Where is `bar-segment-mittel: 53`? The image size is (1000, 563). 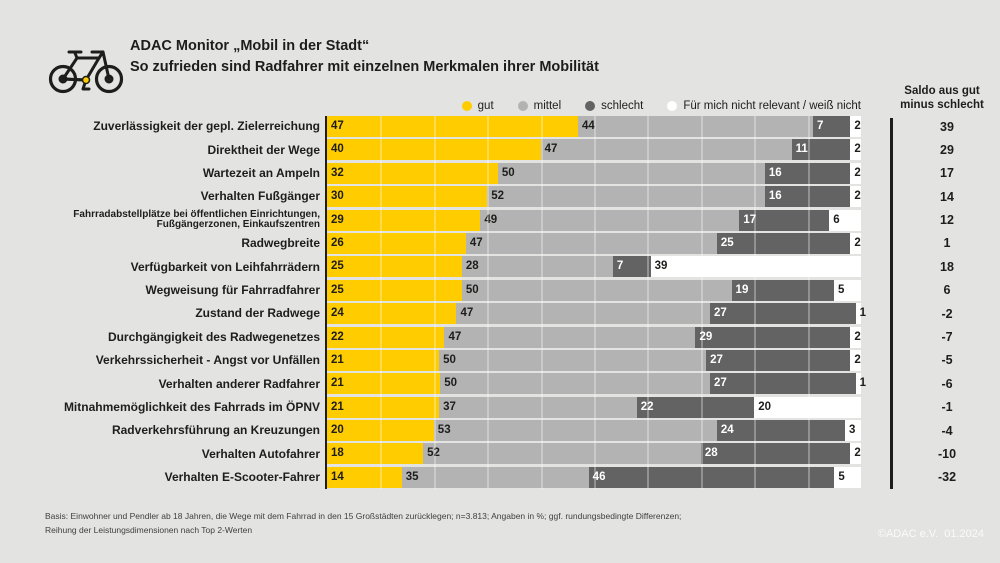 bar-segment-mittel: 53 is located at coordinates (575, 431).